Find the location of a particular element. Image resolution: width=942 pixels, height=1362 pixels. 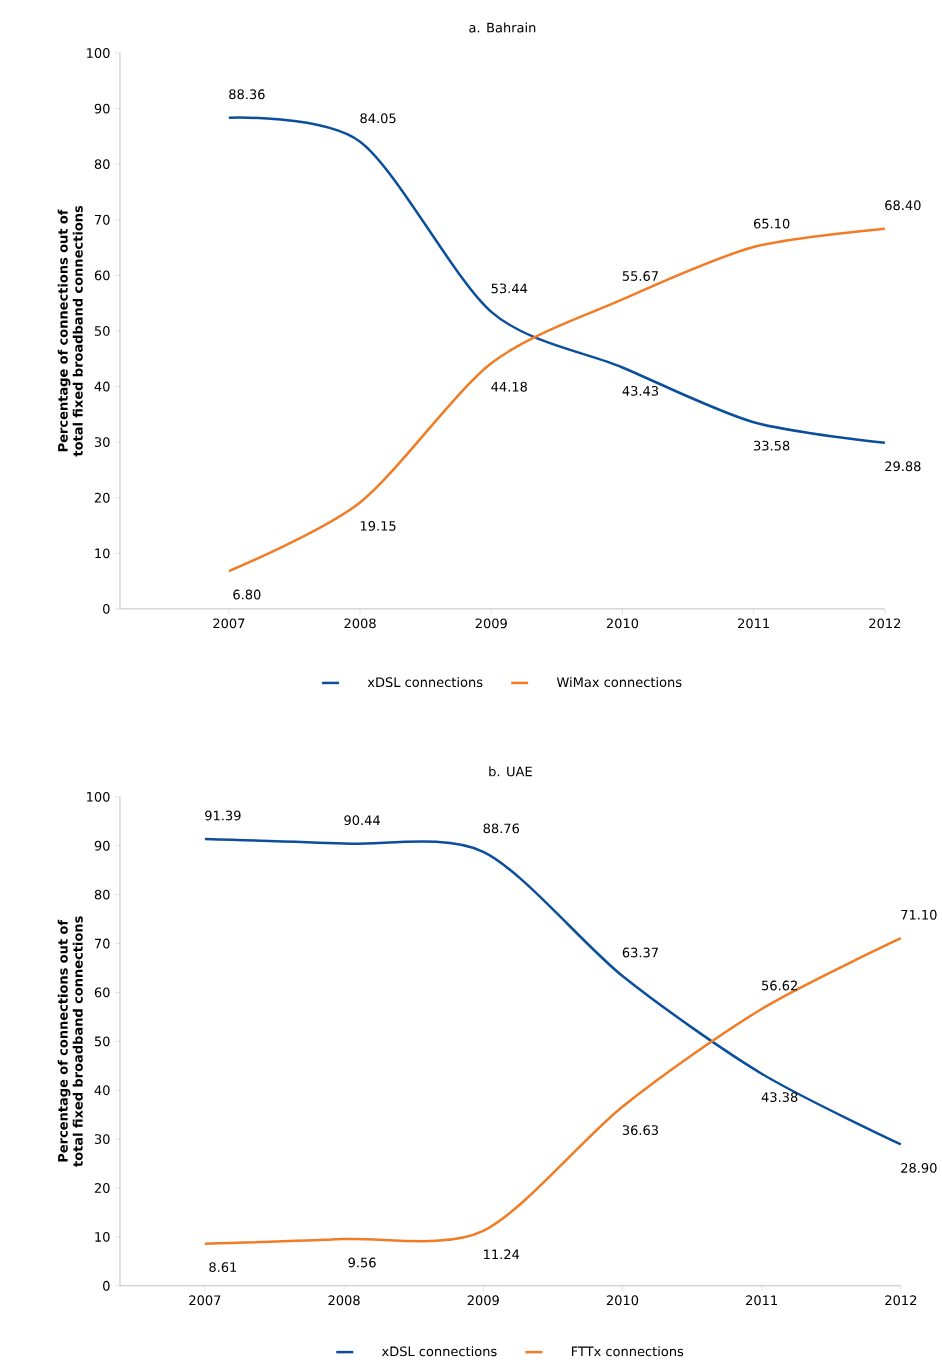

data-label: 28.90 is located at coordinates (919, 1168).